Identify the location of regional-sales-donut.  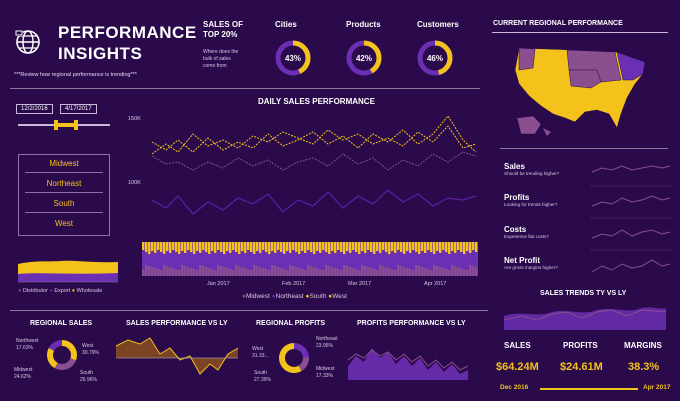
(62, 355).